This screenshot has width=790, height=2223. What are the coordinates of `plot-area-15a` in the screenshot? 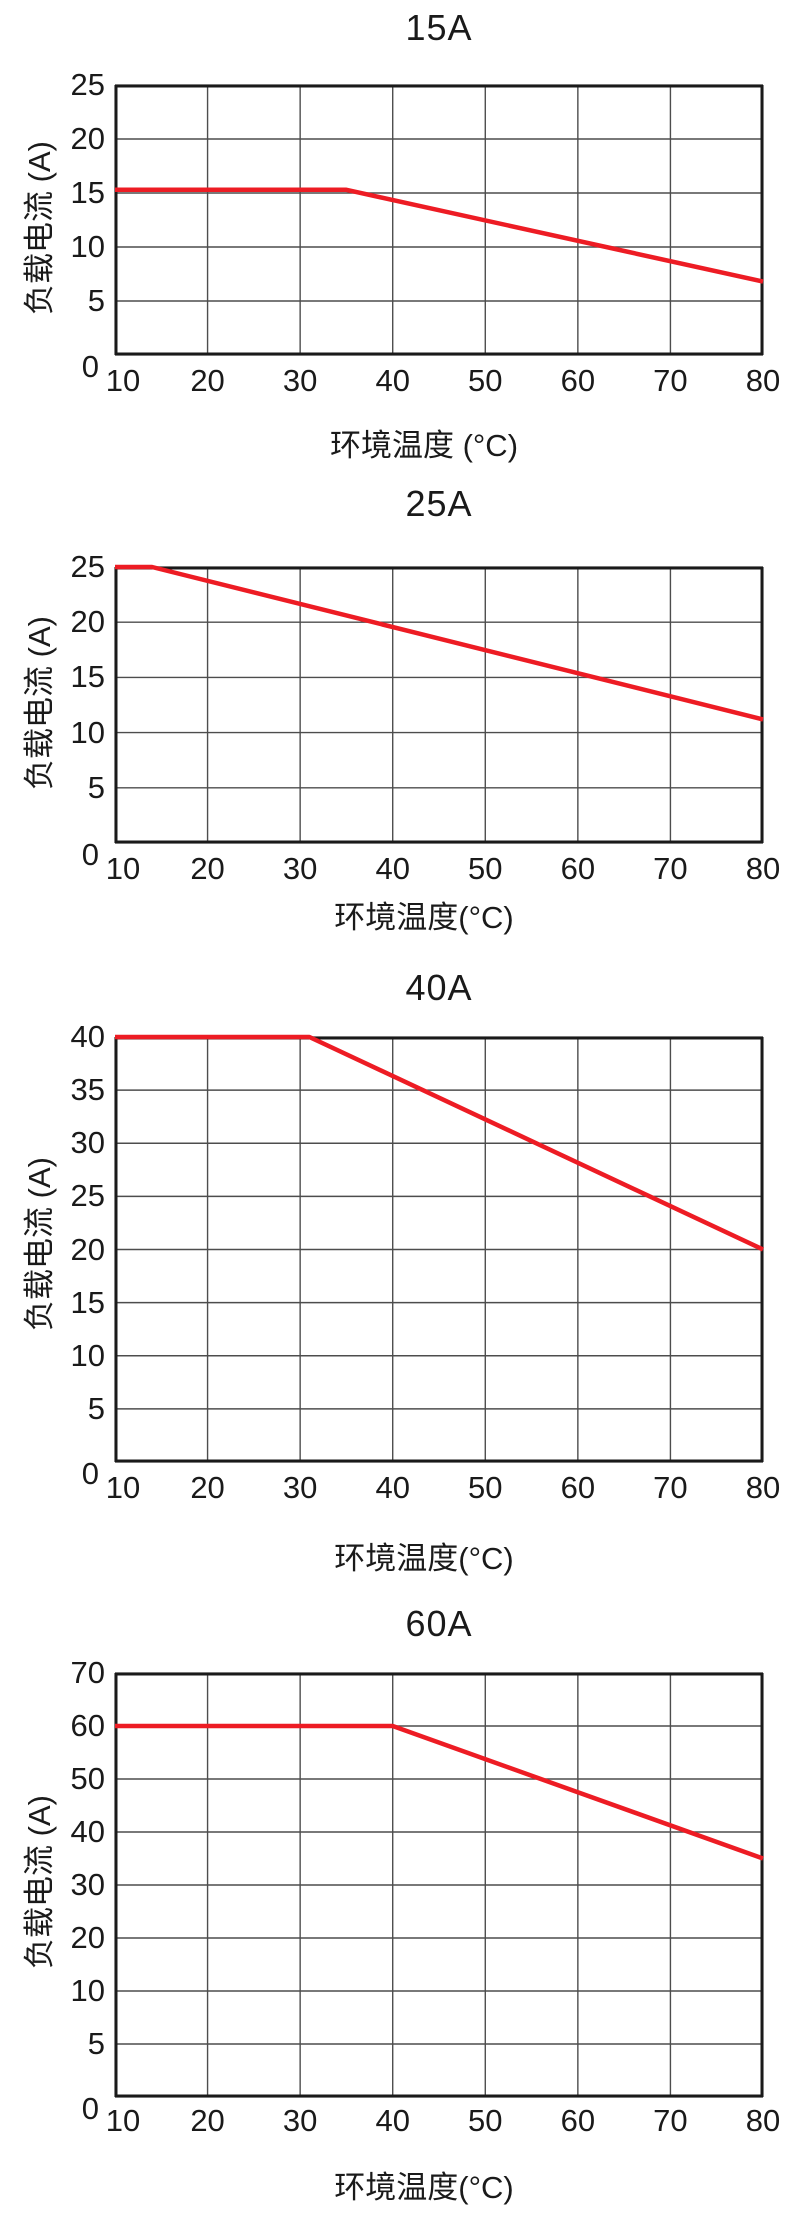 It's located at (439, 220).